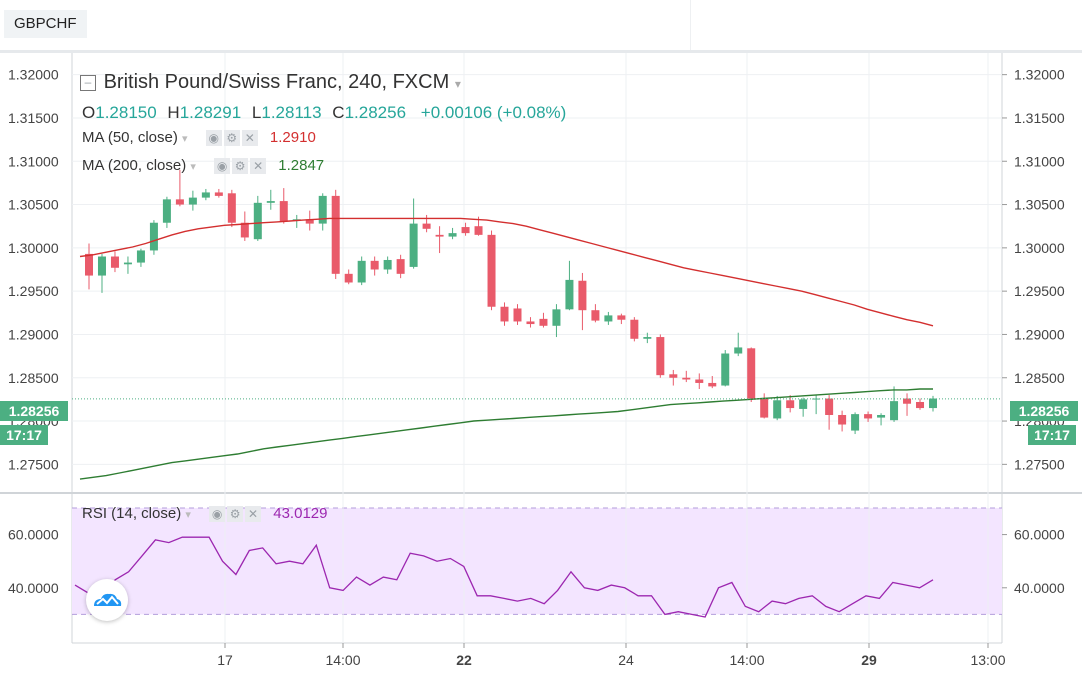 The image size is (1082, 680). Describe the element at coordinates (33, 378) in the screenshot. I see `price-axis-label-left: 1.28500` at that location.